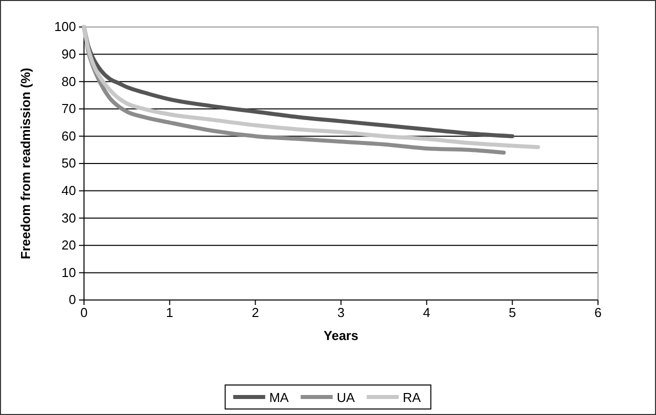  What do you see at coordinates (69, 81) in the screenshot?
I see `y-tick-label: 80` at bounding box center [69, 81].